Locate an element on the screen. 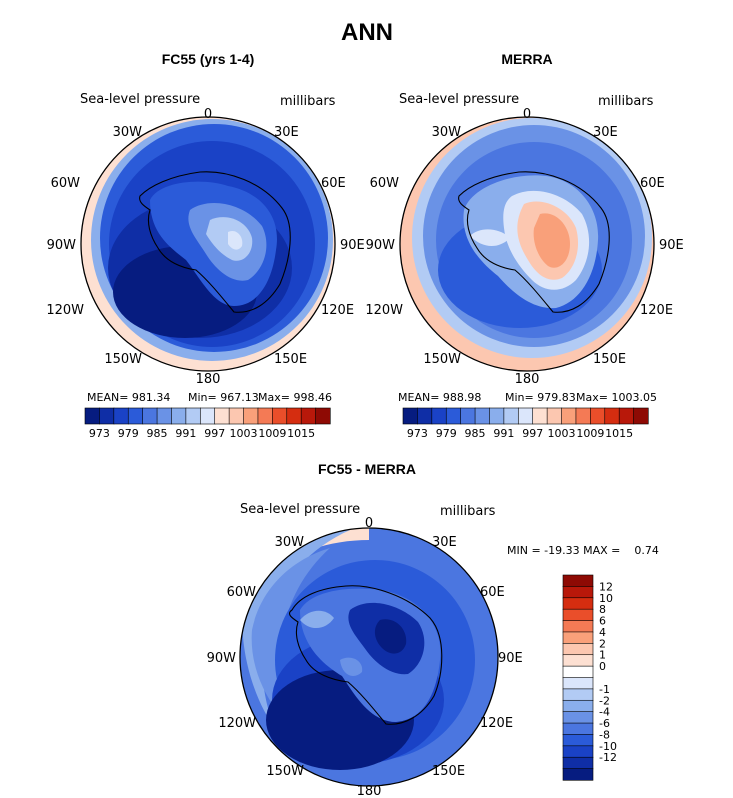 The height and width of the screenshot is (798, 733). colorbar: 973 979 985 991 997 1003 1009 1015 is located at coordinates (207, 423).